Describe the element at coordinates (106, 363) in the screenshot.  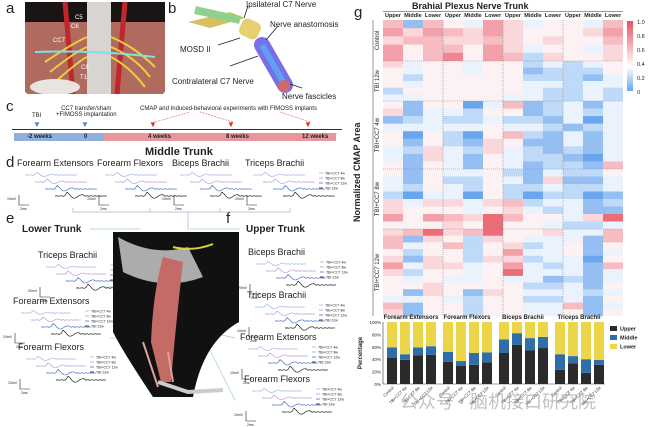
I see `legend-label: TBI+CC7 8w` at that location.